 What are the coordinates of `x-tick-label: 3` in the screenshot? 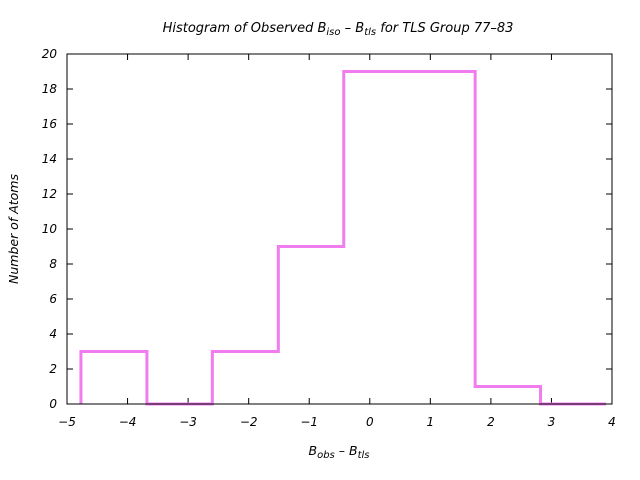 It's located at (552, 422).